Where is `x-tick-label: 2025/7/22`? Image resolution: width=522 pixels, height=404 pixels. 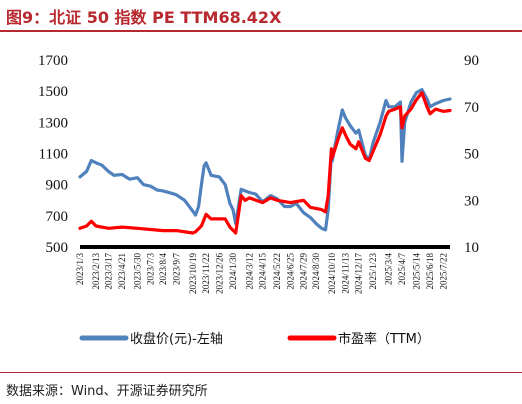 x-tick-label: 2025/7/22 is located at coordinates (443, 271).